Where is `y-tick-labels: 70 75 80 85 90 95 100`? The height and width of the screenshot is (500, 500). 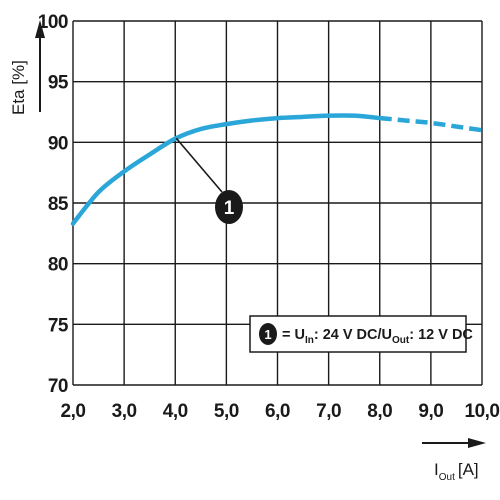
y-tick-labels: 70 75 80 85 90 95 100 is located at coordinates (54, 204).